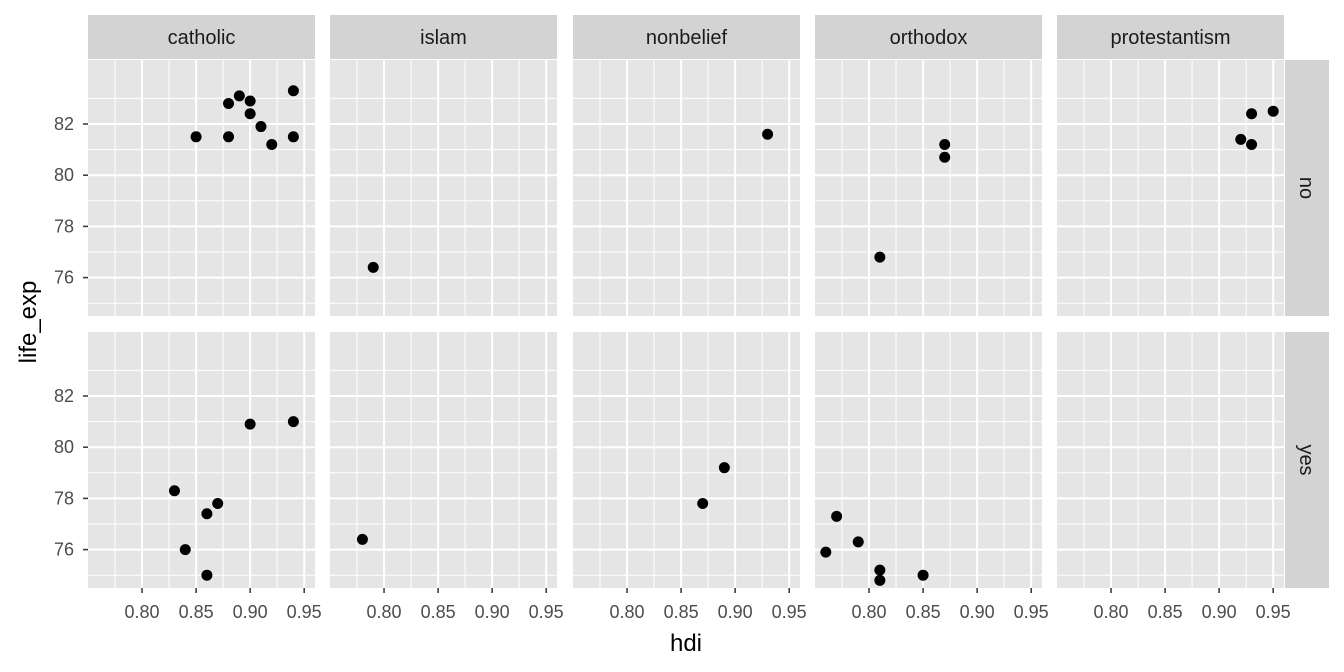  I want to click on facet-label-no: no, so click(1306, 188).